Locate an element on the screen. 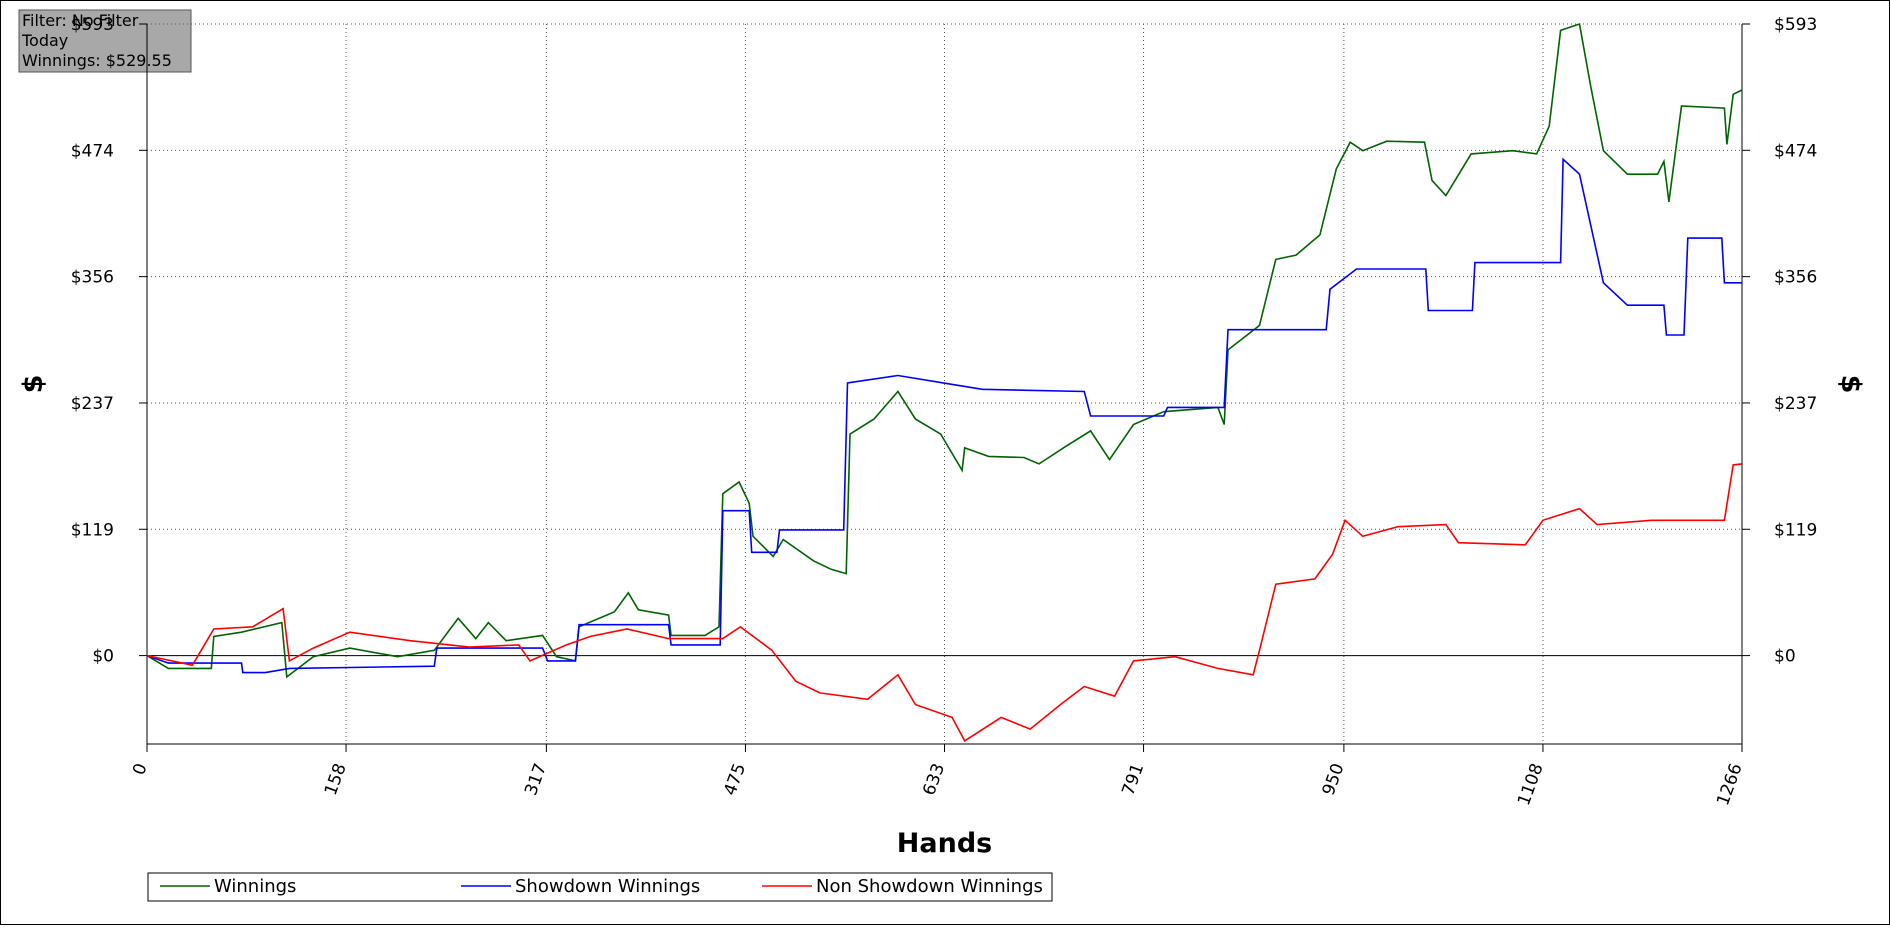  info-line: Filter: No Filter is located at coordinates (80, 20).